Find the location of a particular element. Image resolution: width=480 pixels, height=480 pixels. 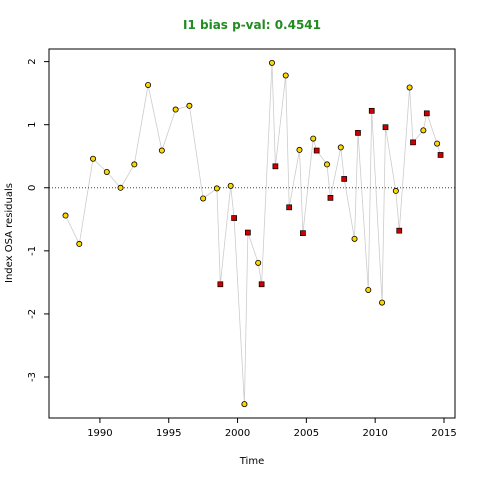

x-tick-label: 2015 is located at coordinates (443, 433).